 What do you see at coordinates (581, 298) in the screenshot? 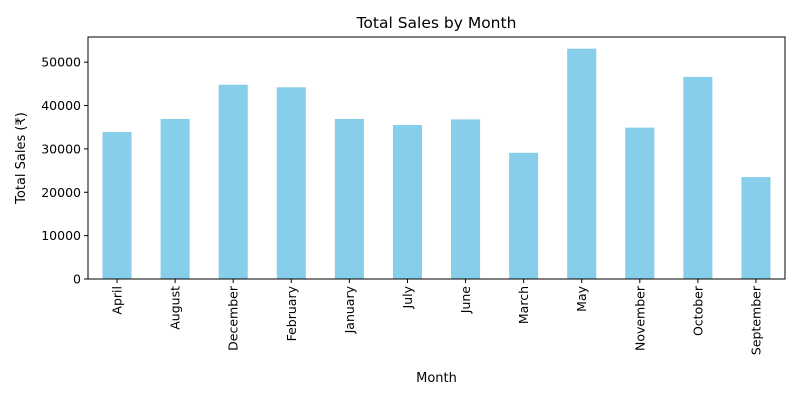
I see `x-tick-label: May` at bounding box center [581, 298].